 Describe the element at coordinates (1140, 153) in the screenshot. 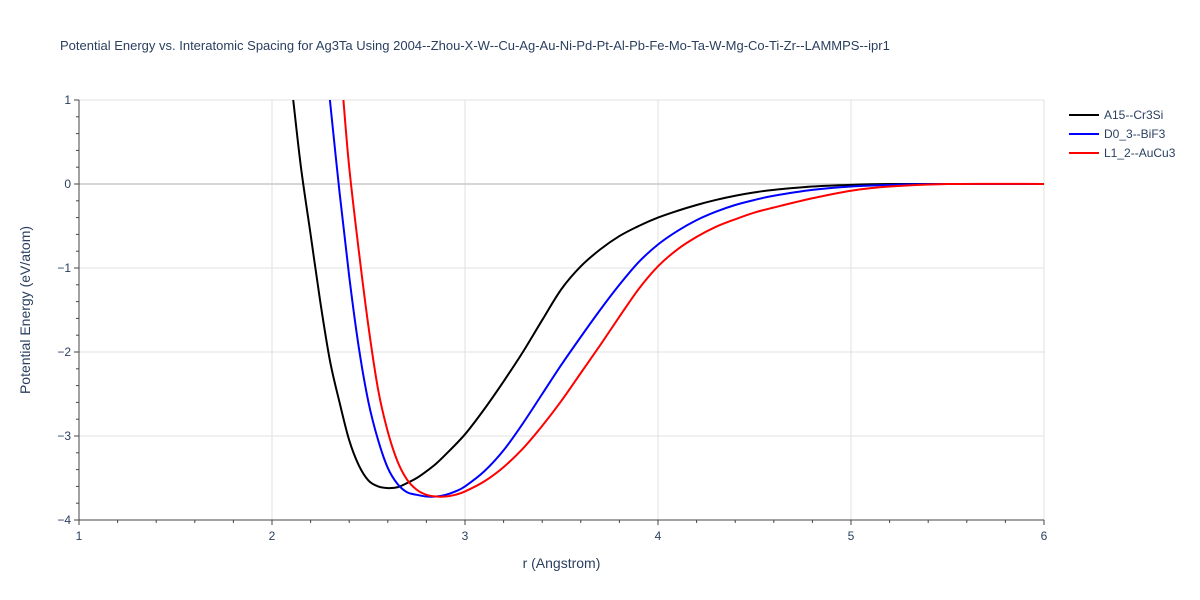

I see `legend-label-2: L1_2--AuCu3` at that location.